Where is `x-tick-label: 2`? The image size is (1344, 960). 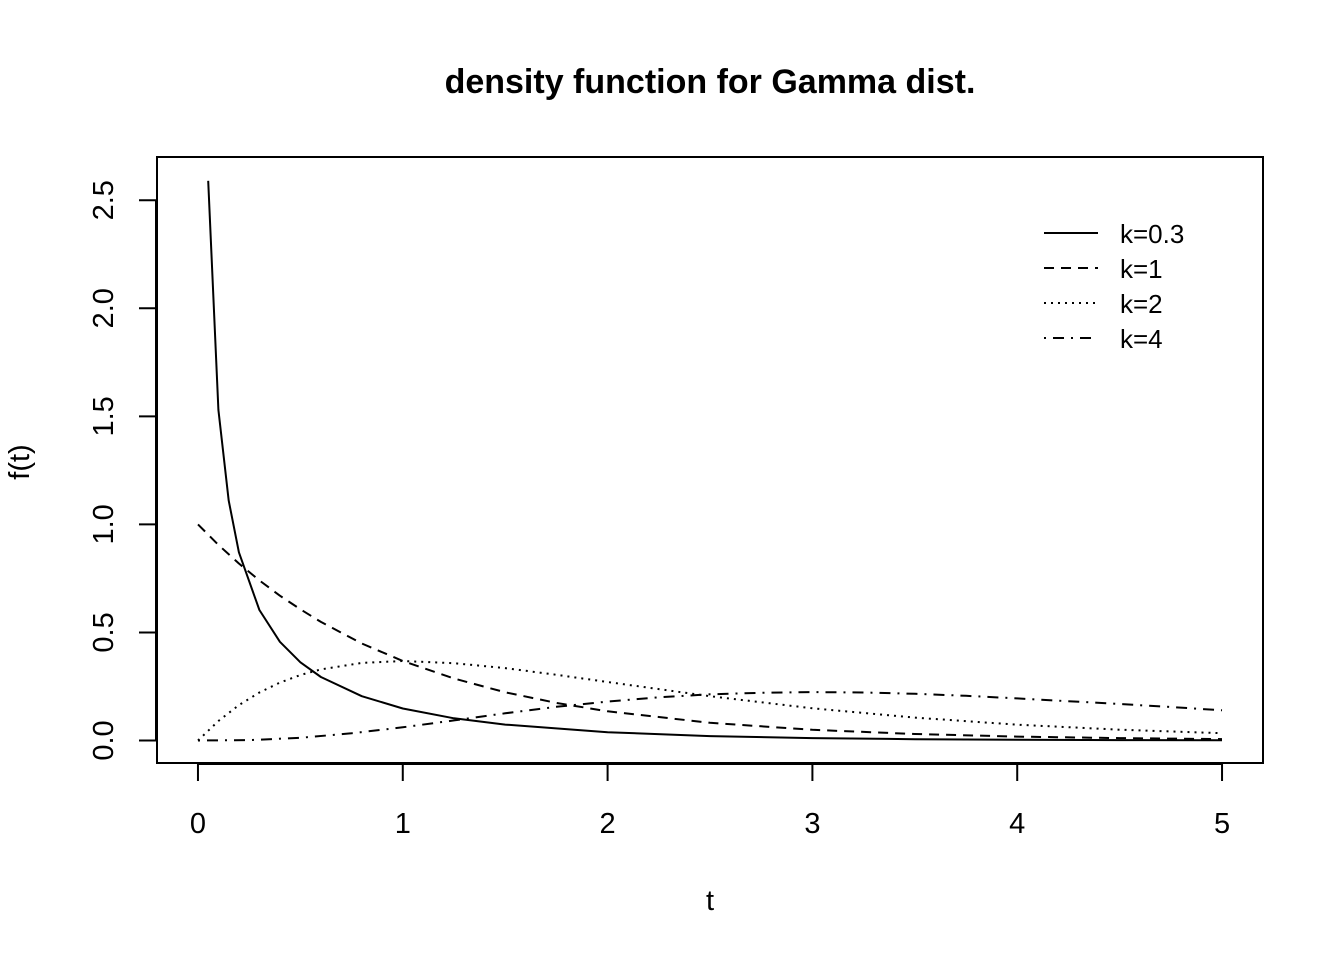 x-tick-label: 2 is located at coordinates (608, 824).